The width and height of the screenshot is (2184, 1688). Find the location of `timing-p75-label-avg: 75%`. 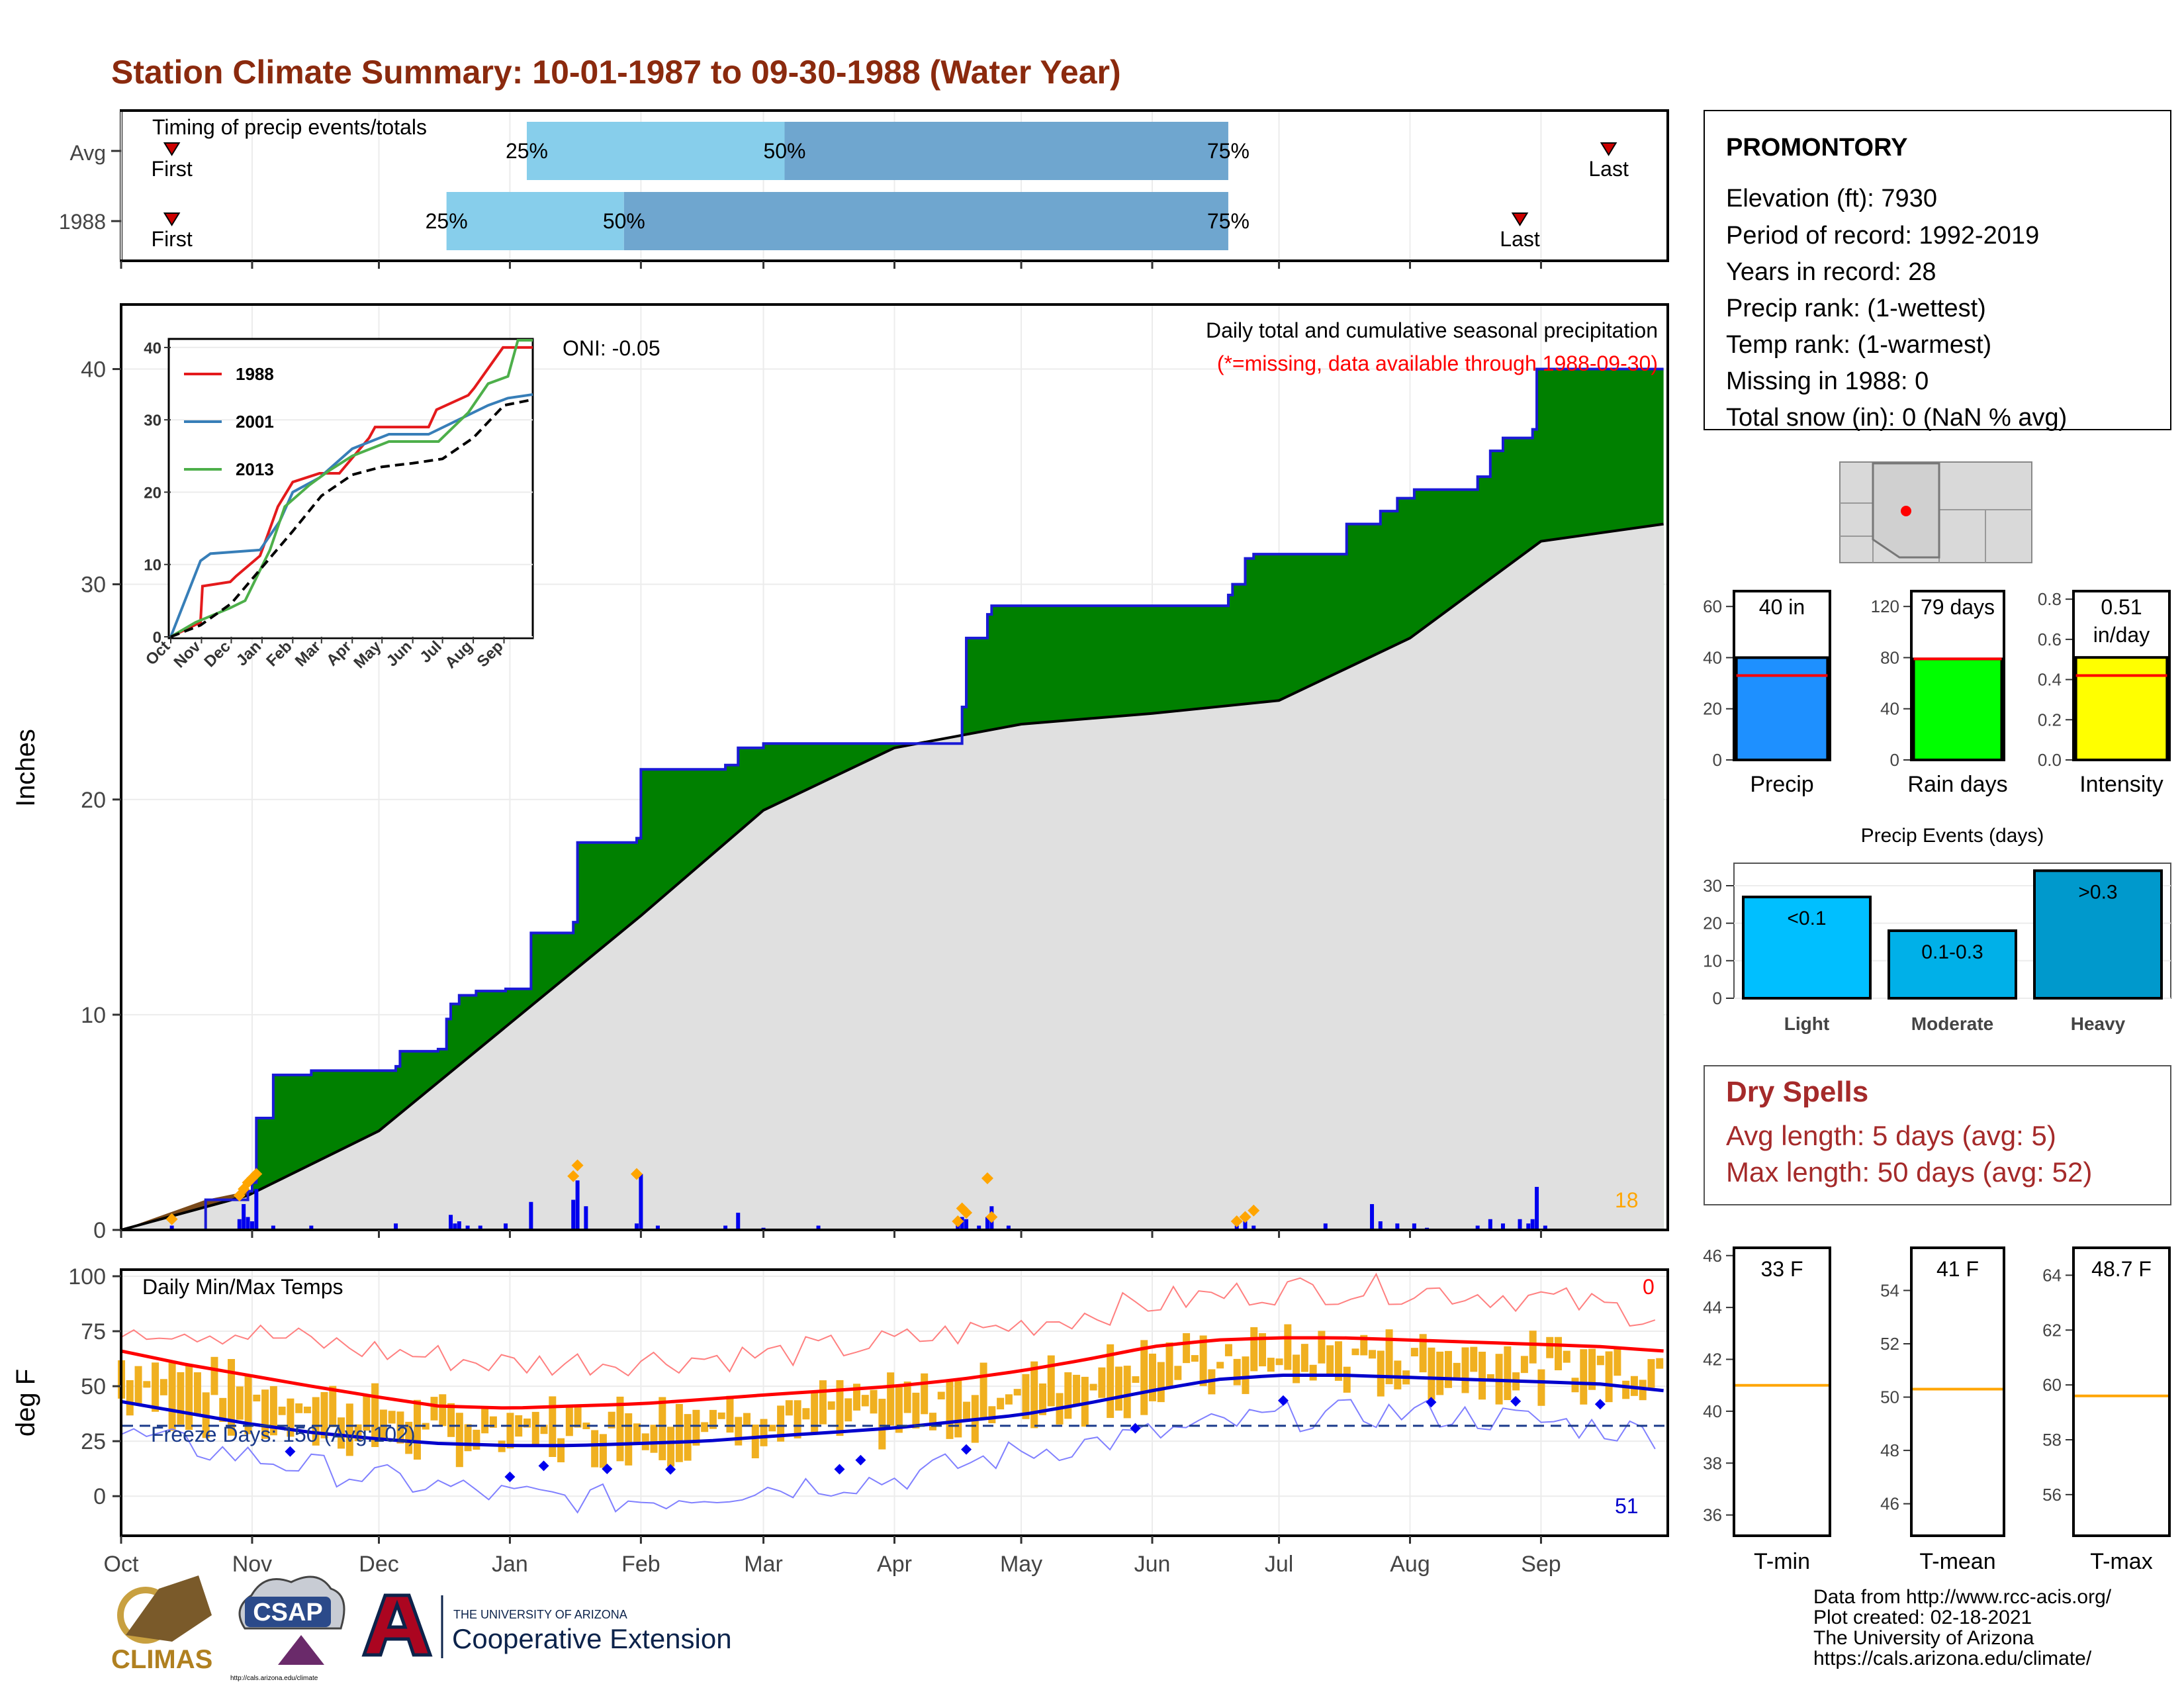

timing-p75-label-avg: 75% is located at coordinates (1228, 151).